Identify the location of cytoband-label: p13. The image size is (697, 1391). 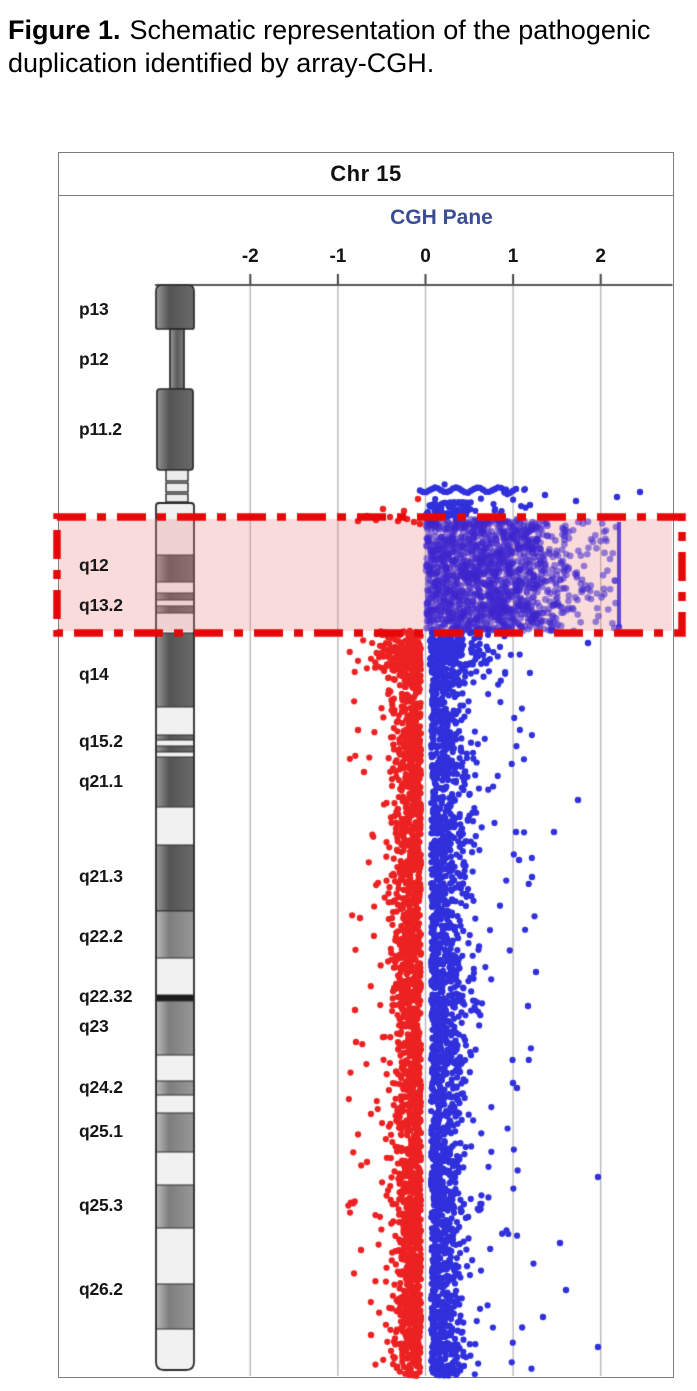
(94, 309).